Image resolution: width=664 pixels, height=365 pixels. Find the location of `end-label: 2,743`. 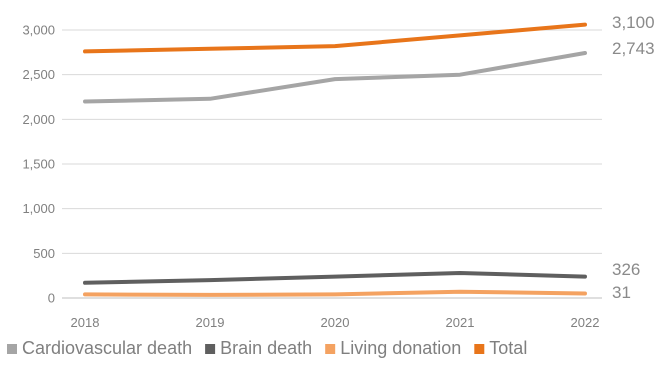

end-label: 2,743 is located at coordinates (633, 48).